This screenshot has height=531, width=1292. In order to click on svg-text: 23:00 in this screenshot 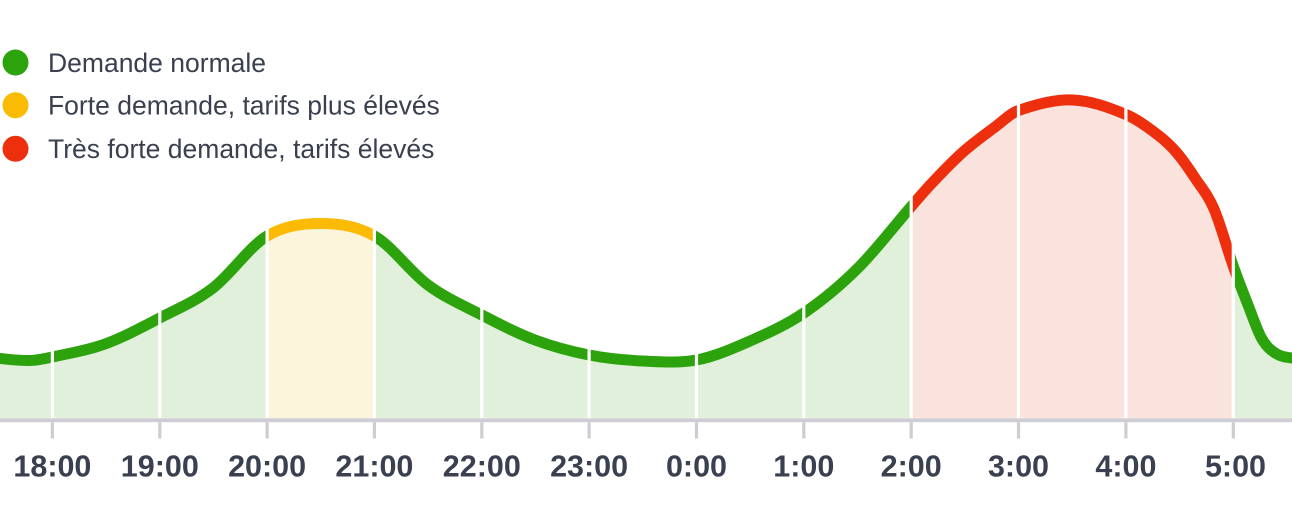, I will do `click(589, 467)`.